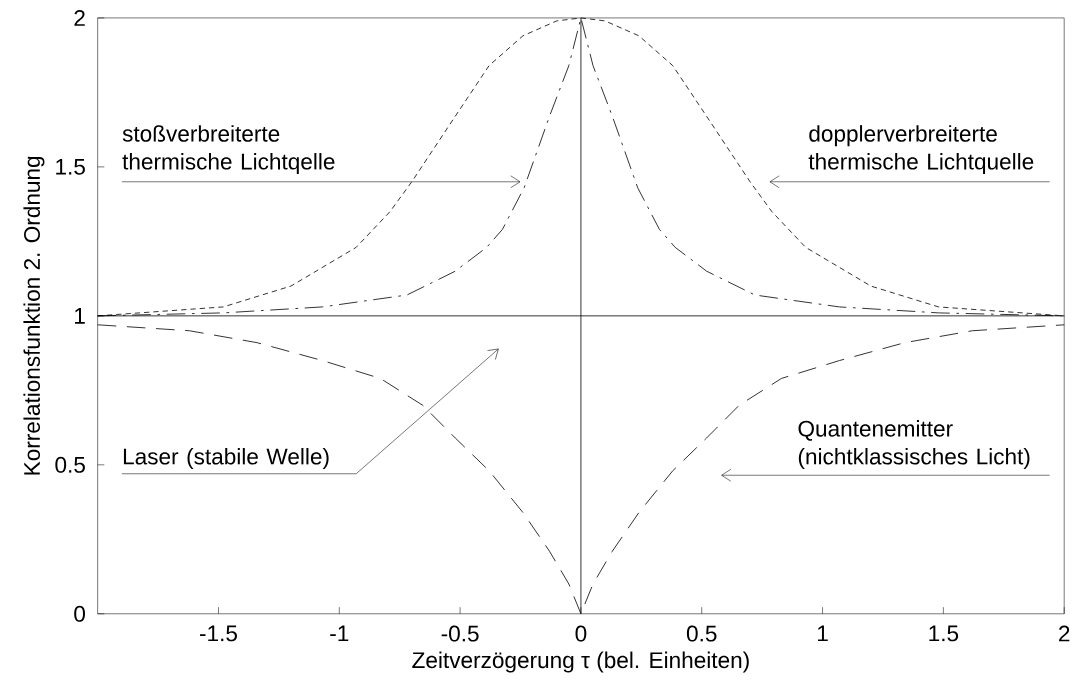  I want to click on x-tick-label: -0.5, so click(460, 633).